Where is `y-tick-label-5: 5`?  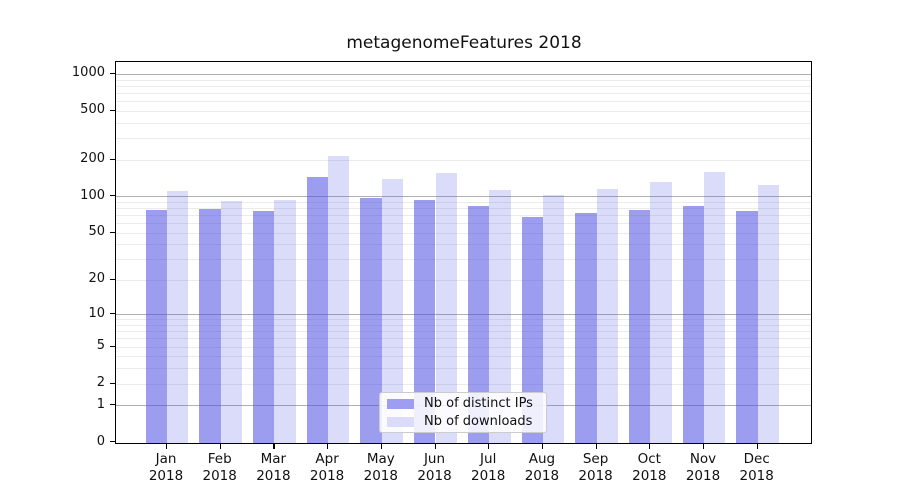 y-tick-label-5: 5 is located at coordinates (100, 345).